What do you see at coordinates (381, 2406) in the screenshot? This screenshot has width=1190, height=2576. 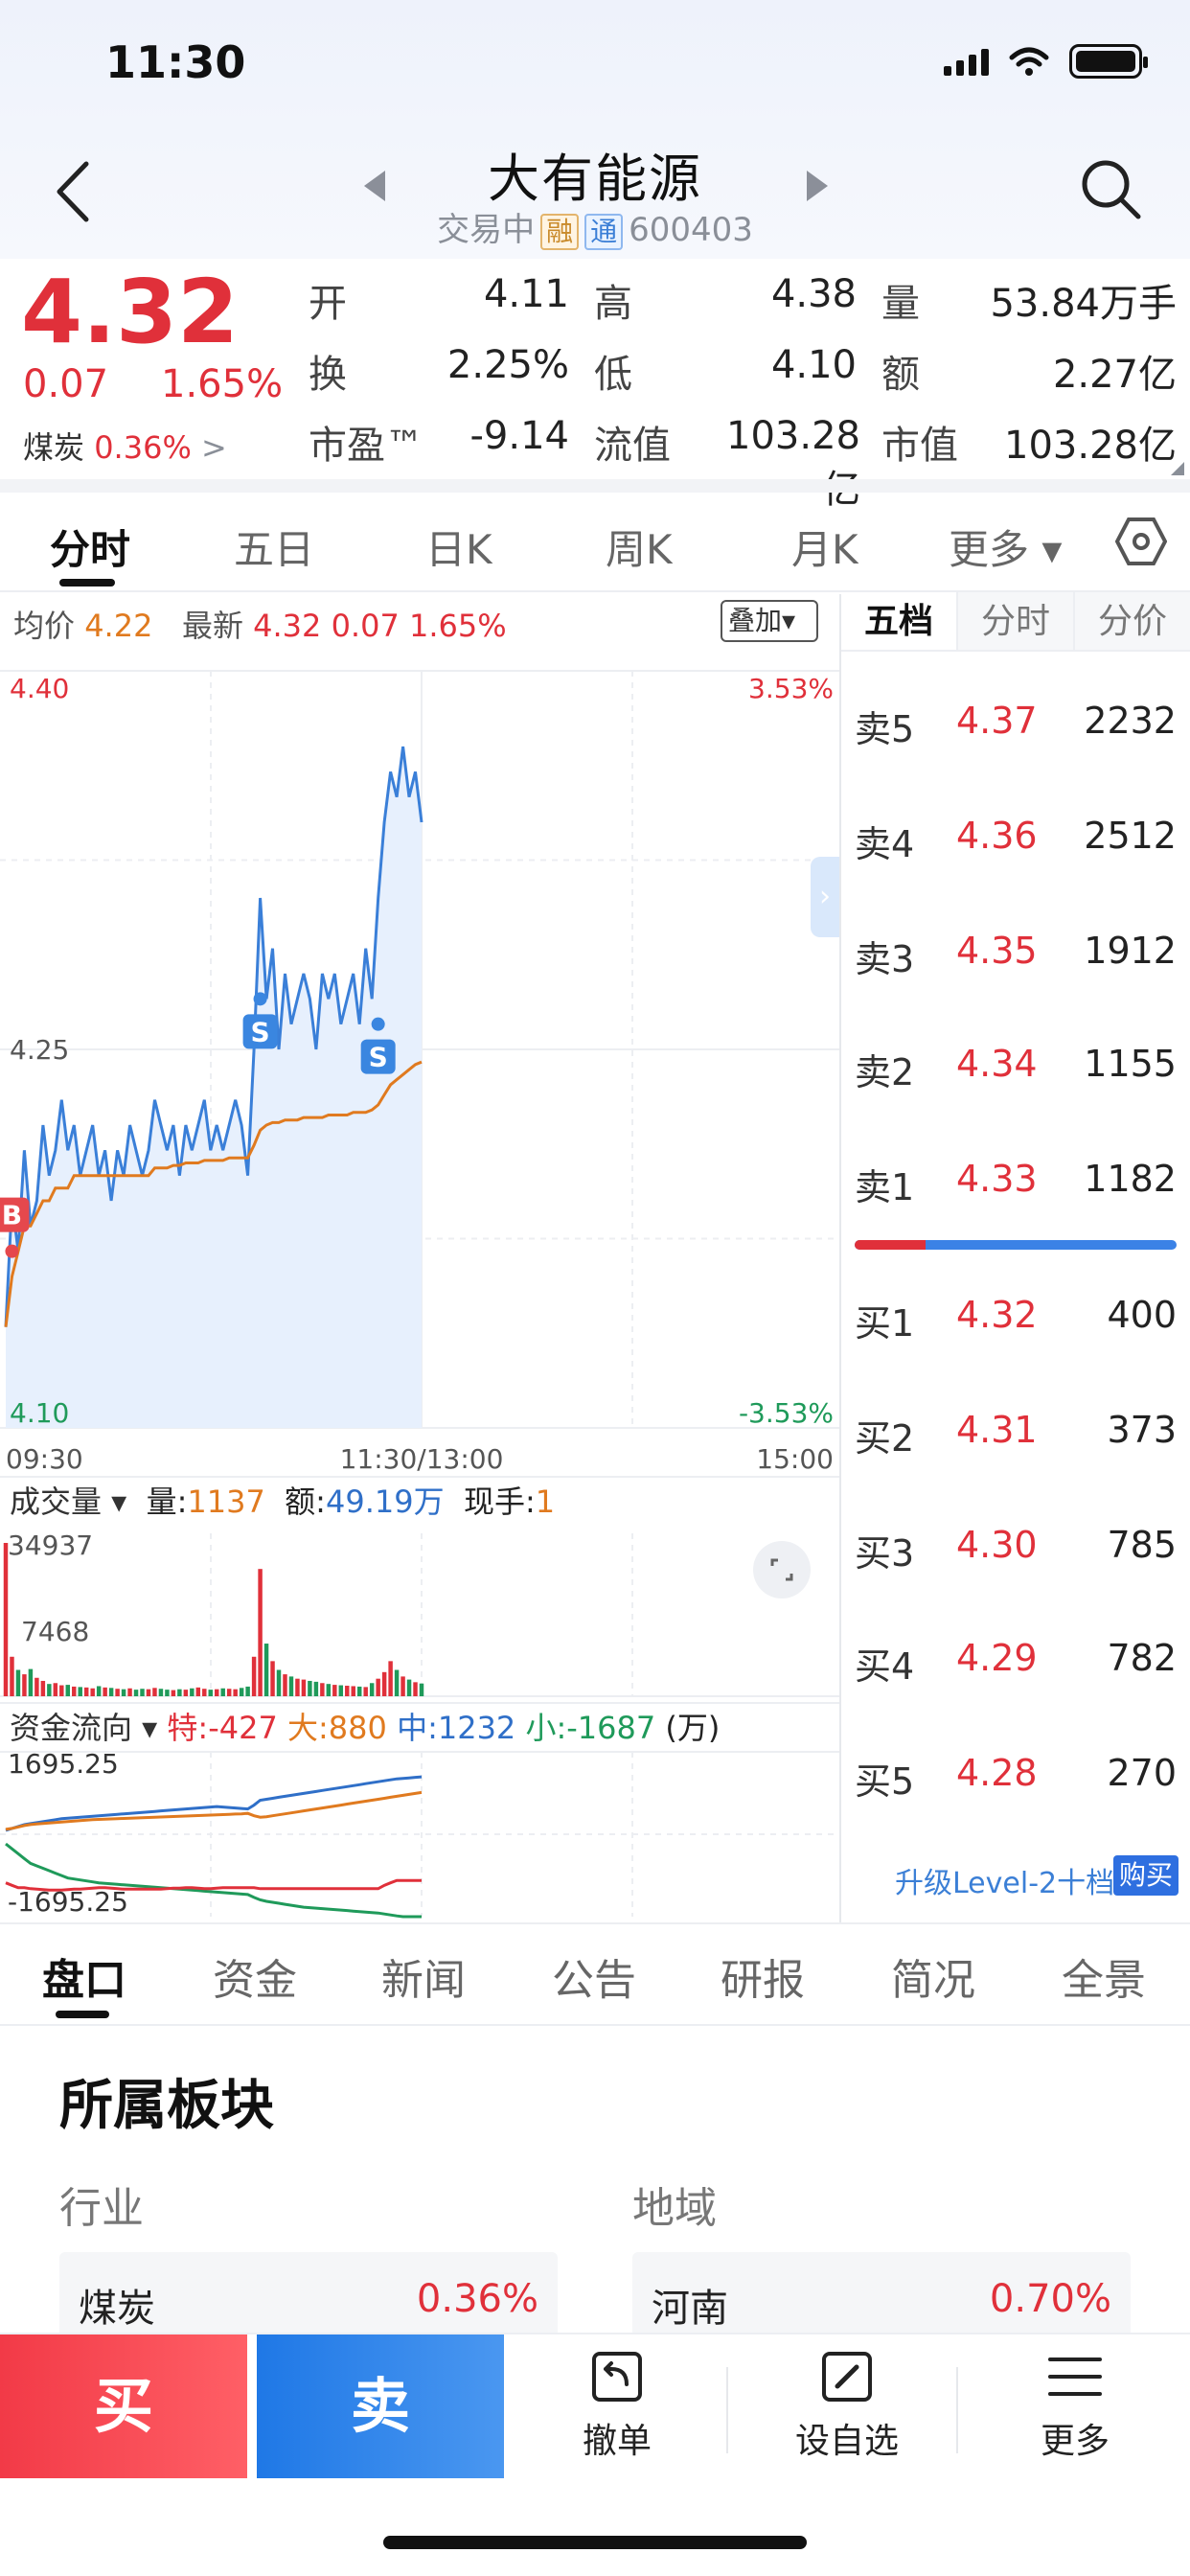 I see `sell-button: 卖` at bounding box center [381, 2406].